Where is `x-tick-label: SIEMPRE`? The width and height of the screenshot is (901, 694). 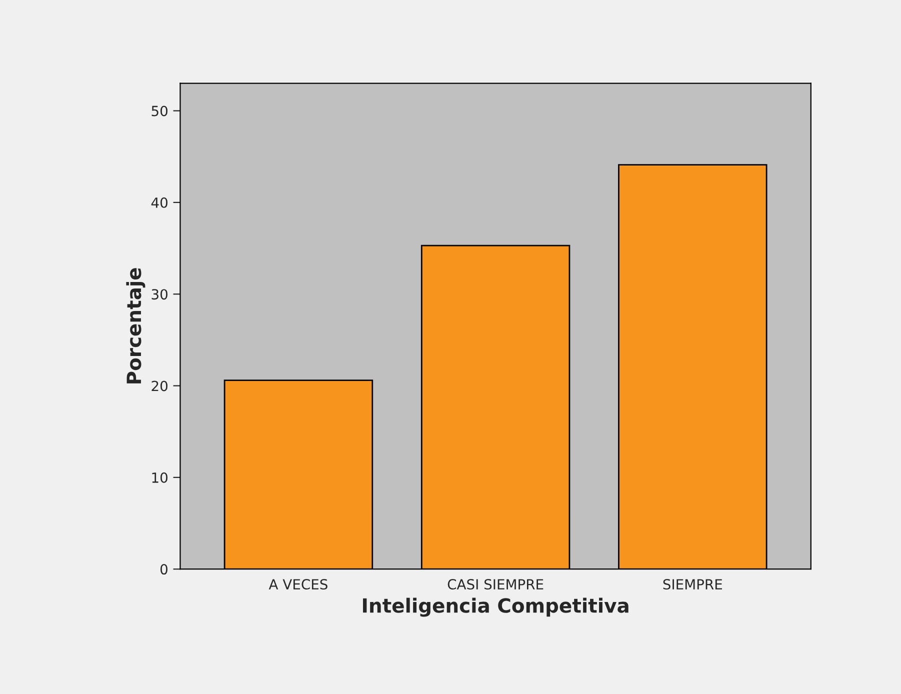
x-tick-label: SIEMPRE is located at coordinates (692, 584).